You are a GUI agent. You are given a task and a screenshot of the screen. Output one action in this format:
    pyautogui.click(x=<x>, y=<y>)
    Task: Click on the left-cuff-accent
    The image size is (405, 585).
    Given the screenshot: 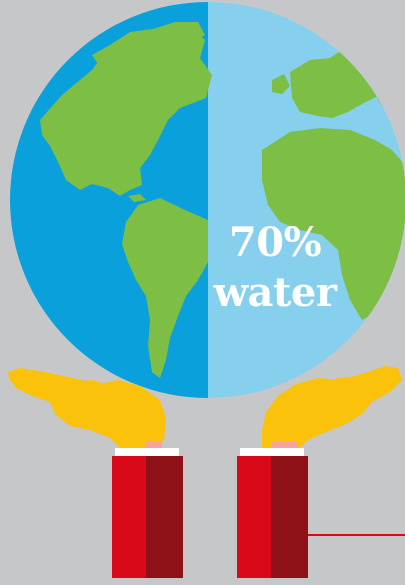 What is the action you would take?
    pyautogui.click(x=154, y=445)
    